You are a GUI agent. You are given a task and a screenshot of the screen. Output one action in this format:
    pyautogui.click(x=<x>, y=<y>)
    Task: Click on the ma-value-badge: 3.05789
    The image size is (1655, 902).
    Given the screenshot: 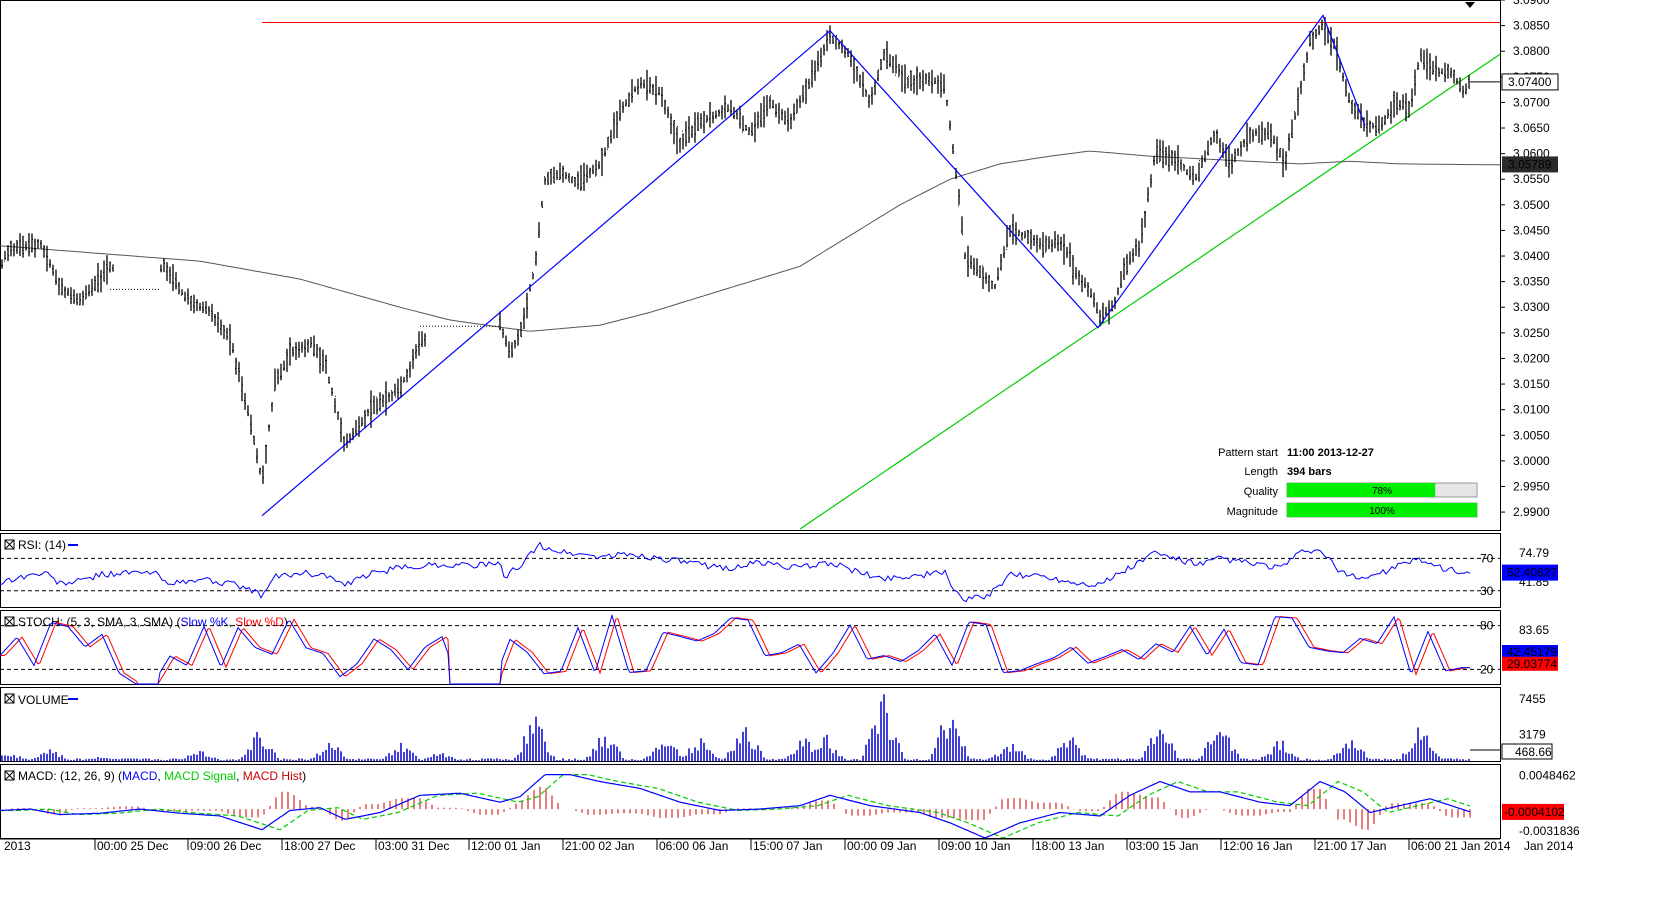 What is the action you would take?
    pyautogui.click(x=1530, y=164)
    